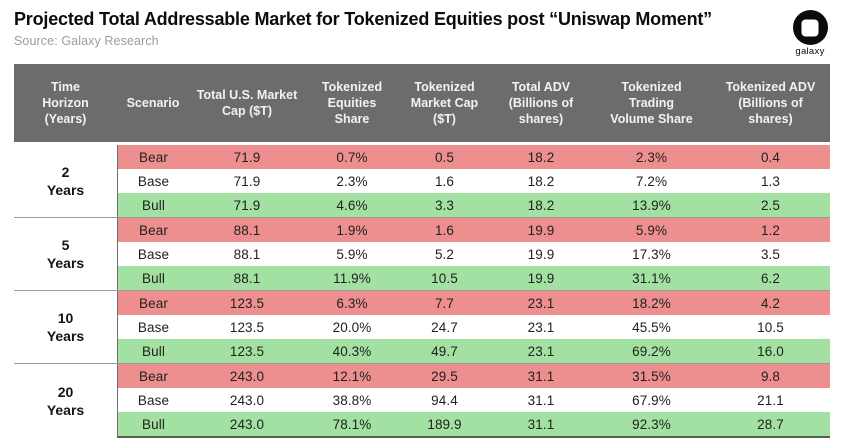 This screenshot has height=442, width=844. Describe the element at coordinates (474, 376) in the screenshot. I see `table-row: Bear 243.0 12.1% 29.5 31.1 31.5% 9.8` at that location.